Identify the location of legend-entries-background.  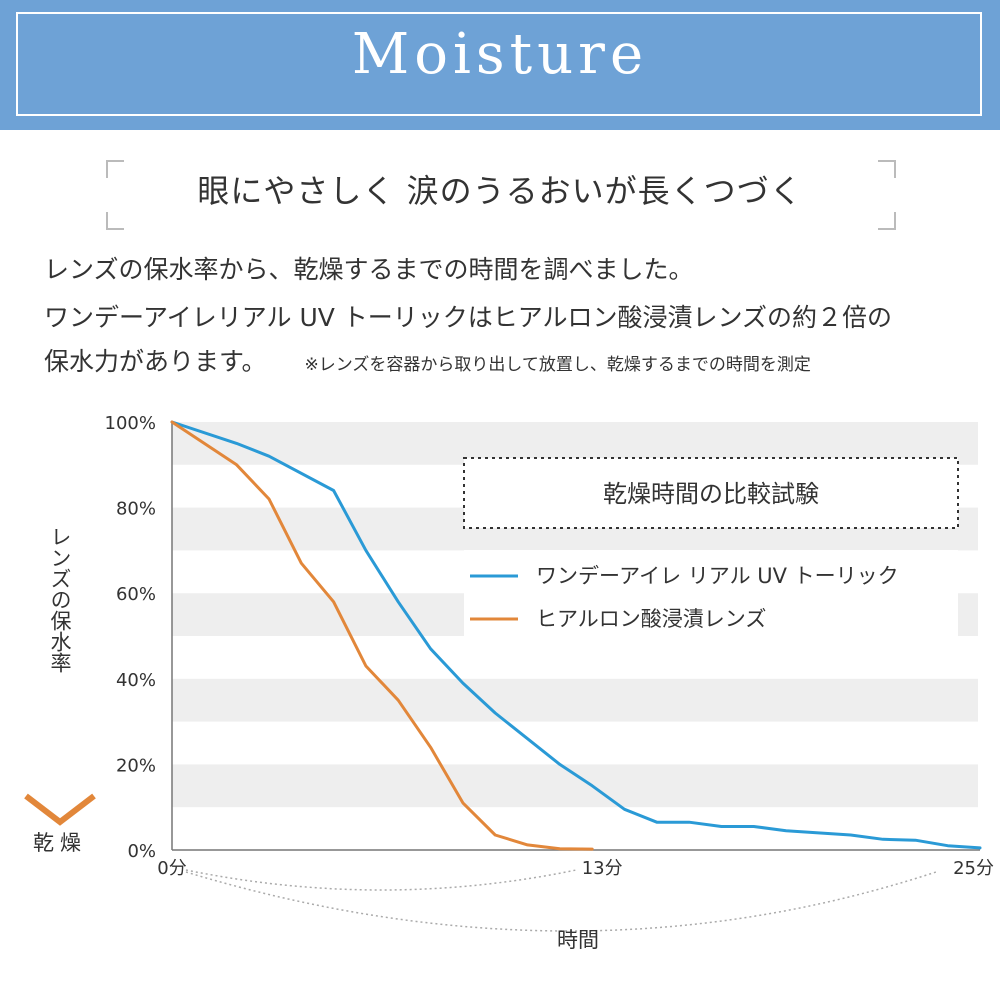
(711, 596).